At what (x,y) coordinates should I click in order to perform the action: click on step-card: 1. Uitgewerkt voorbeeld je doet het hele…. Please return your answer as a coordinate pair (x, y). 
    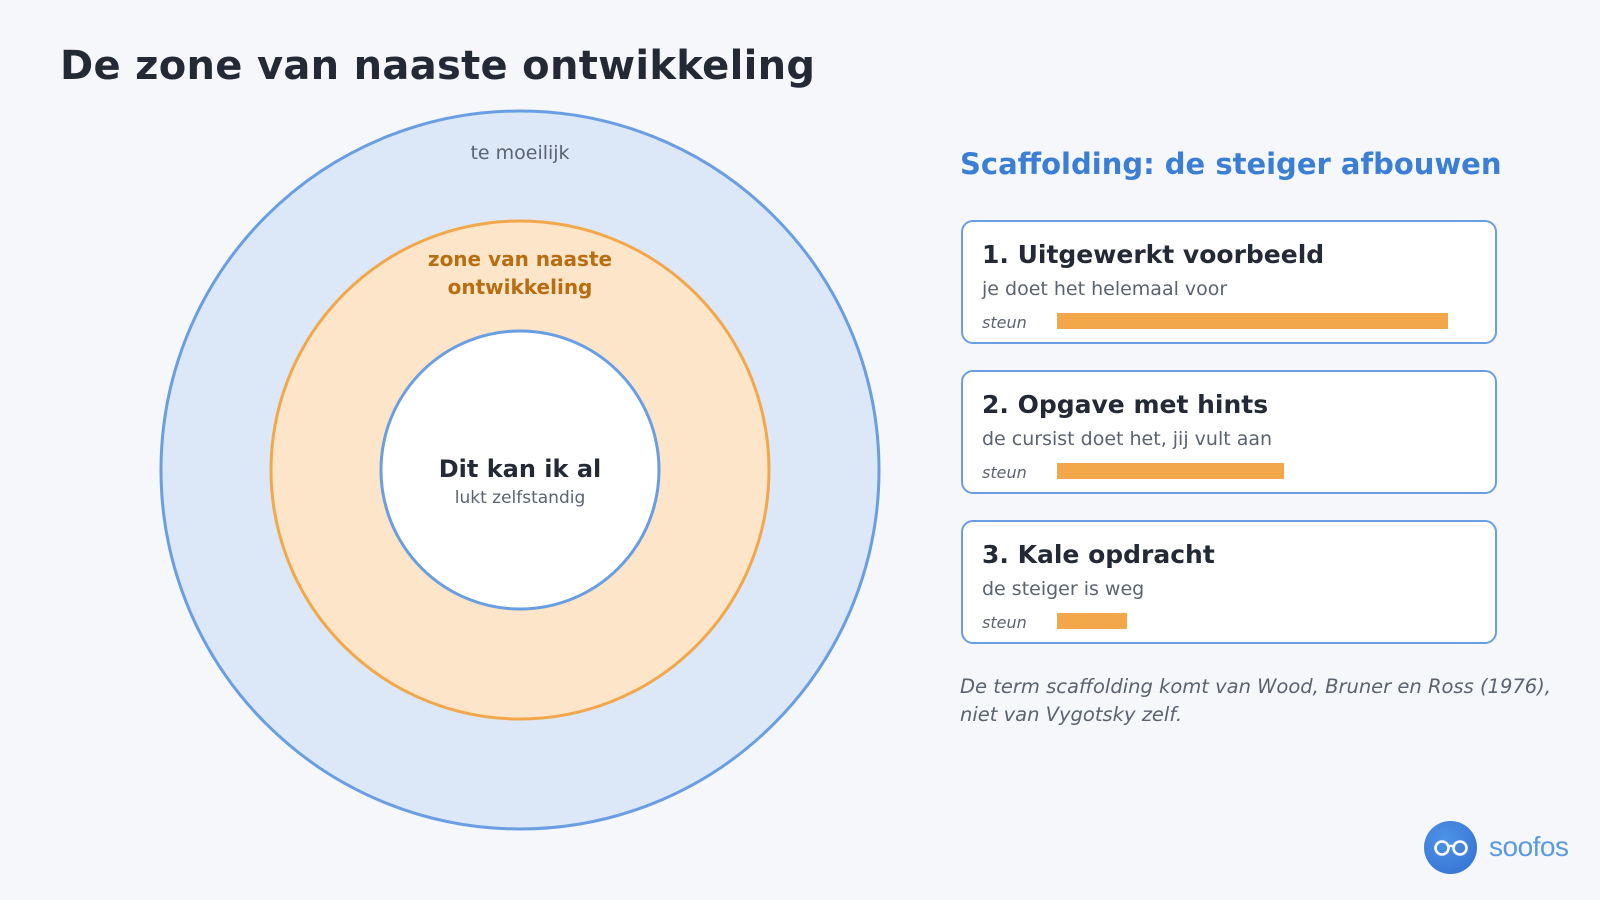
    Looking at the image, I should click on (1229, 282).